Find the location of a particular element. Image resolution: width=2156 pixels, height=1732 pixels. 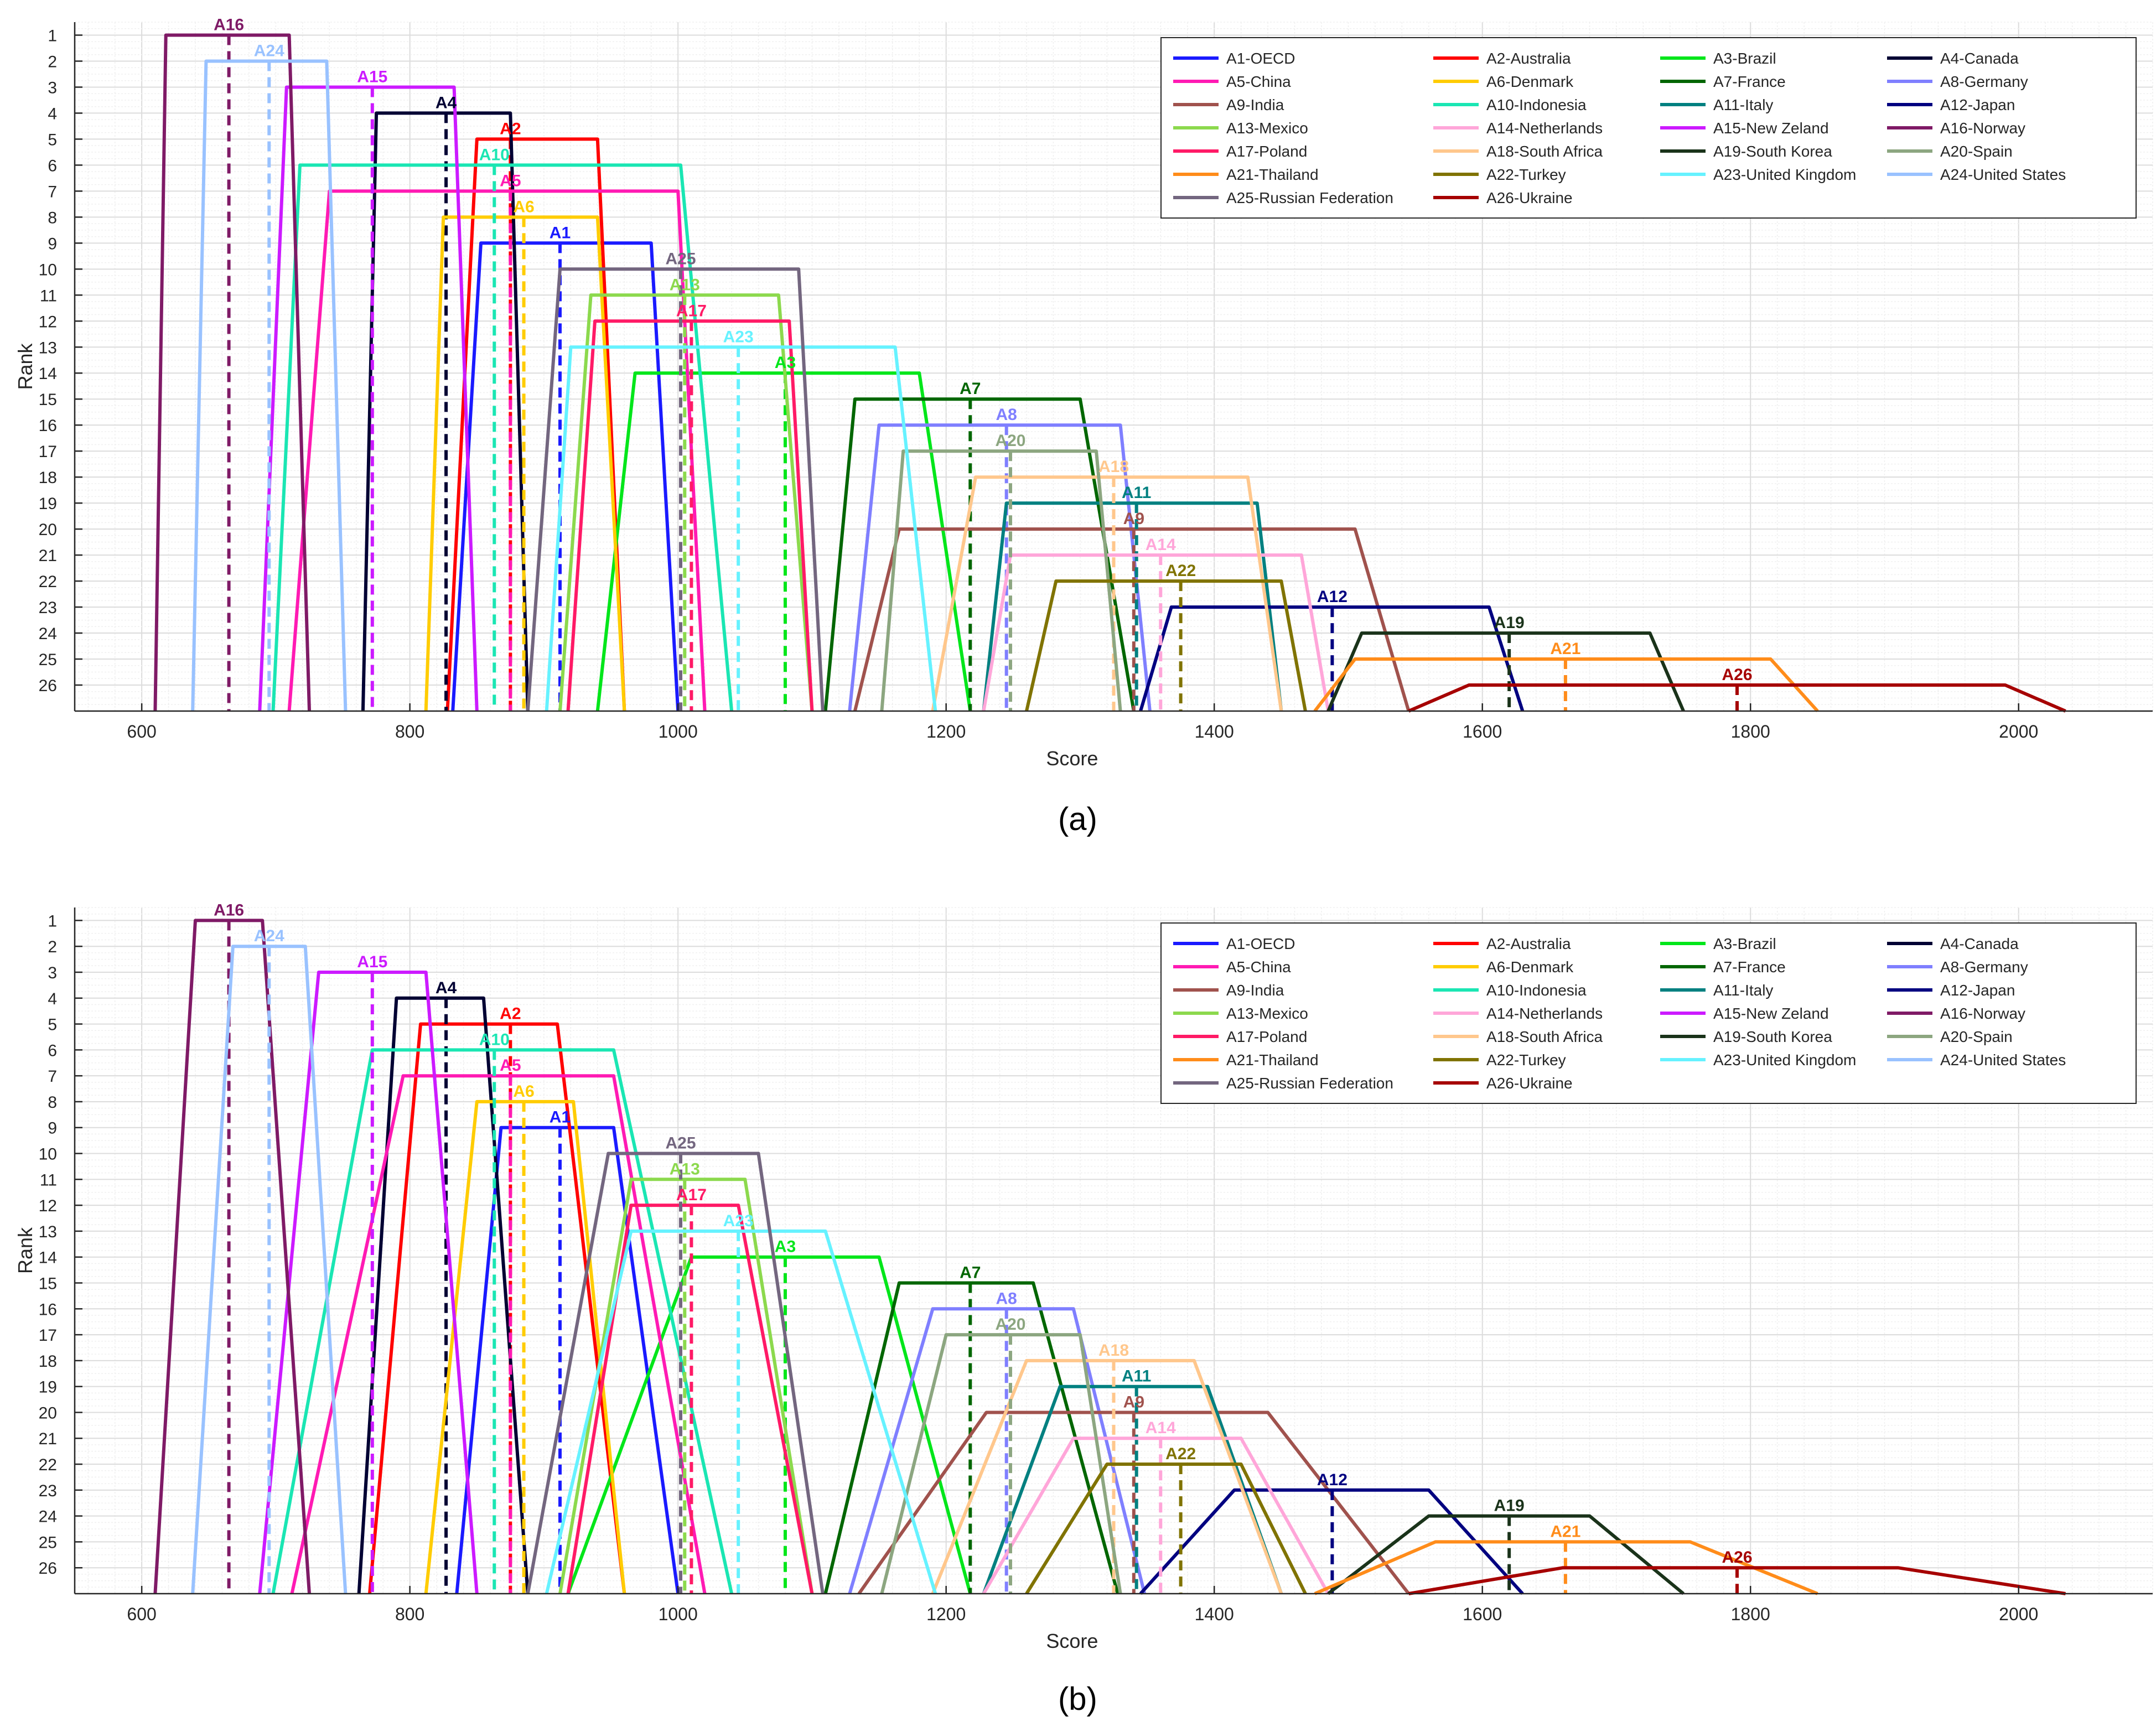

legend-label: A4-Canada is located at coordinates (1979, 943).